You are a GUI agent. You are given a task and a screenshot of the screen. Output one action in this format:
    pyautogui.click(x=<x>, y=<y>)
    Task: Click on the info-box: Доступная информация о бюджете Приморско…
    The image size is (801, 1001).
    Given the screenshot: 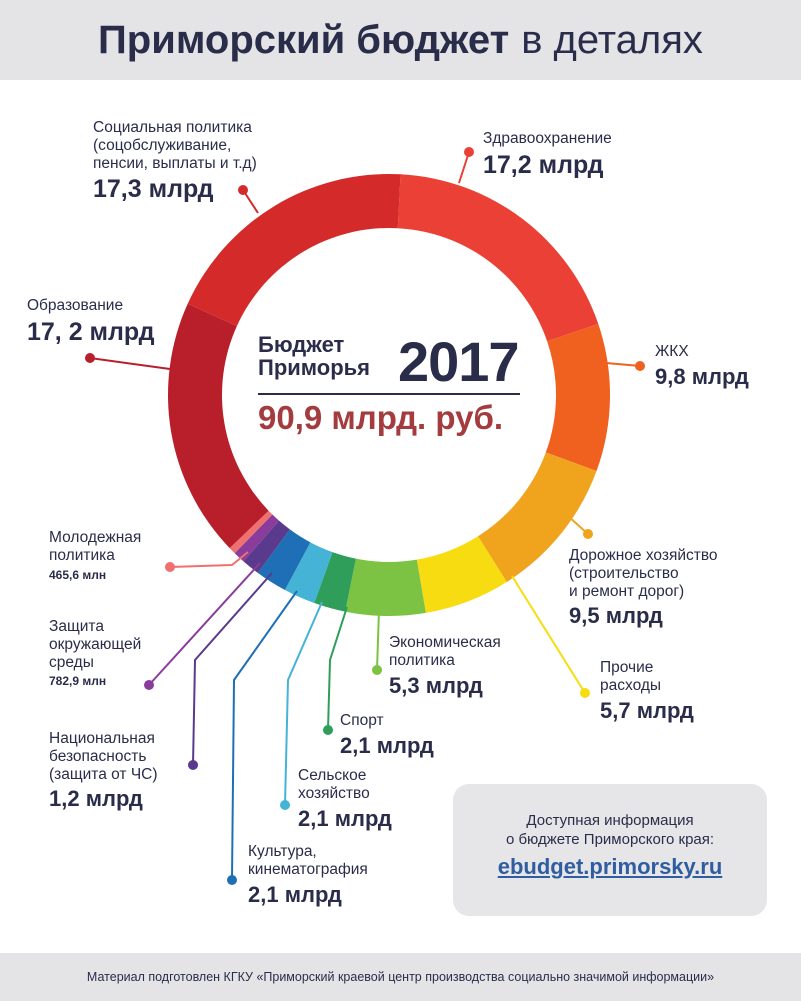 What is the action you would take?
    pyautogui.click(x=610, y=850)
    